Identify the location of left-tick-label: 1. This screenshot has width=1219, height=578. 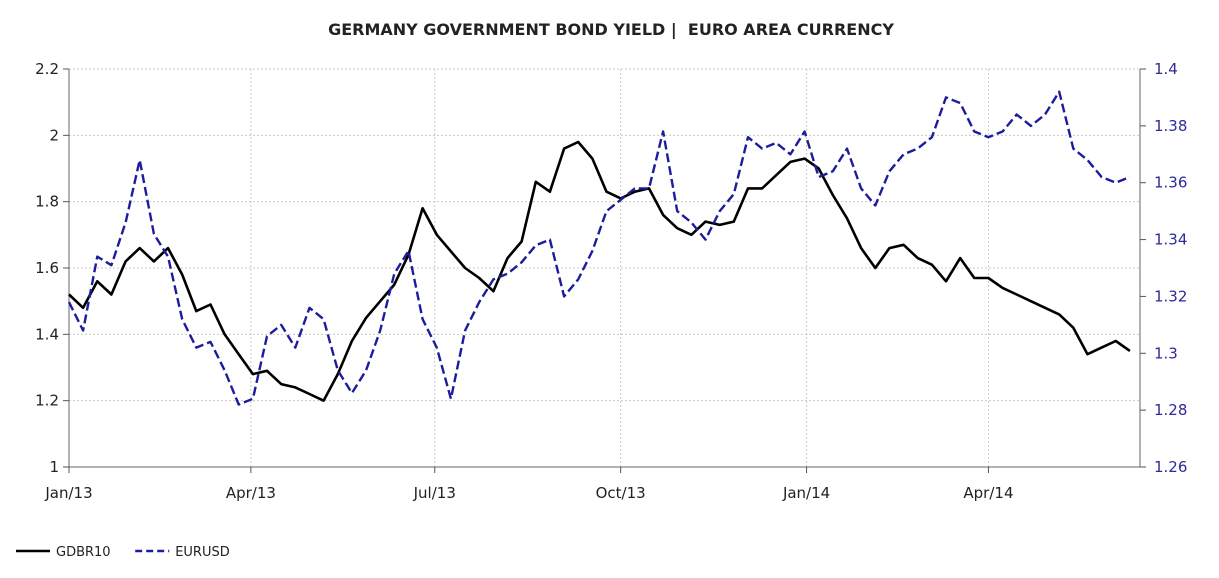
(54, 467).